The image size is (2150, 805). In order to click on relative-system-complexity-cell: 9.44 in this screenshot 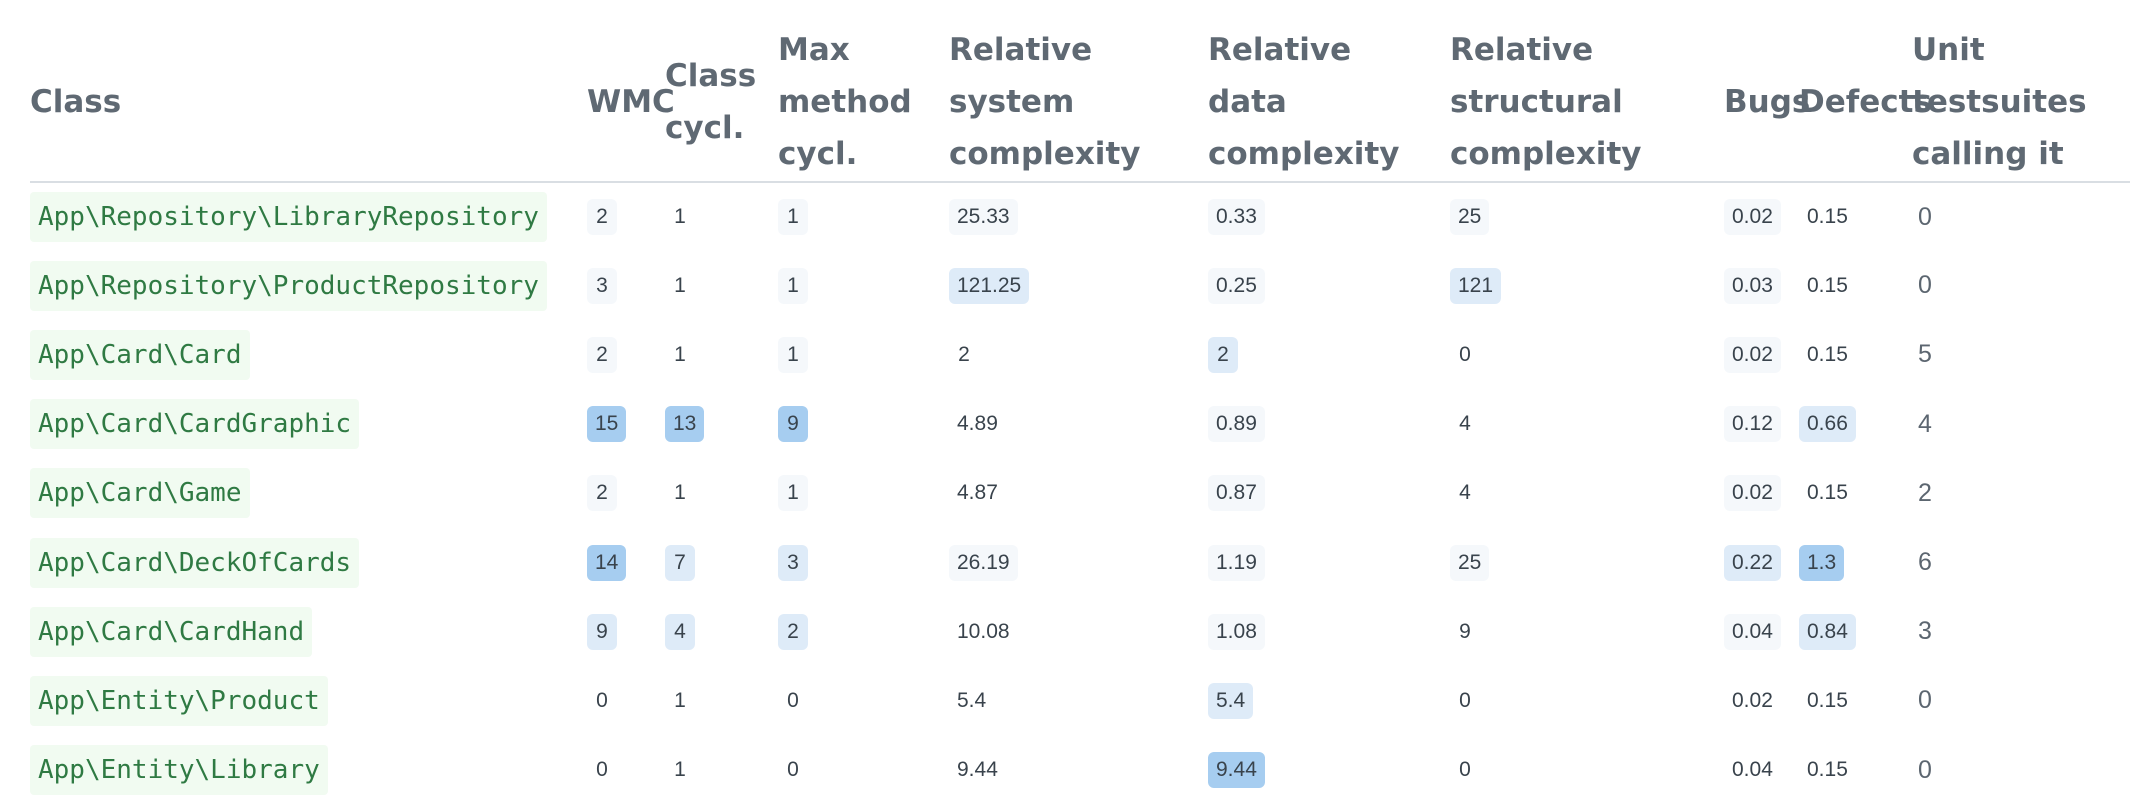, I will do `click(1078, 770)`.